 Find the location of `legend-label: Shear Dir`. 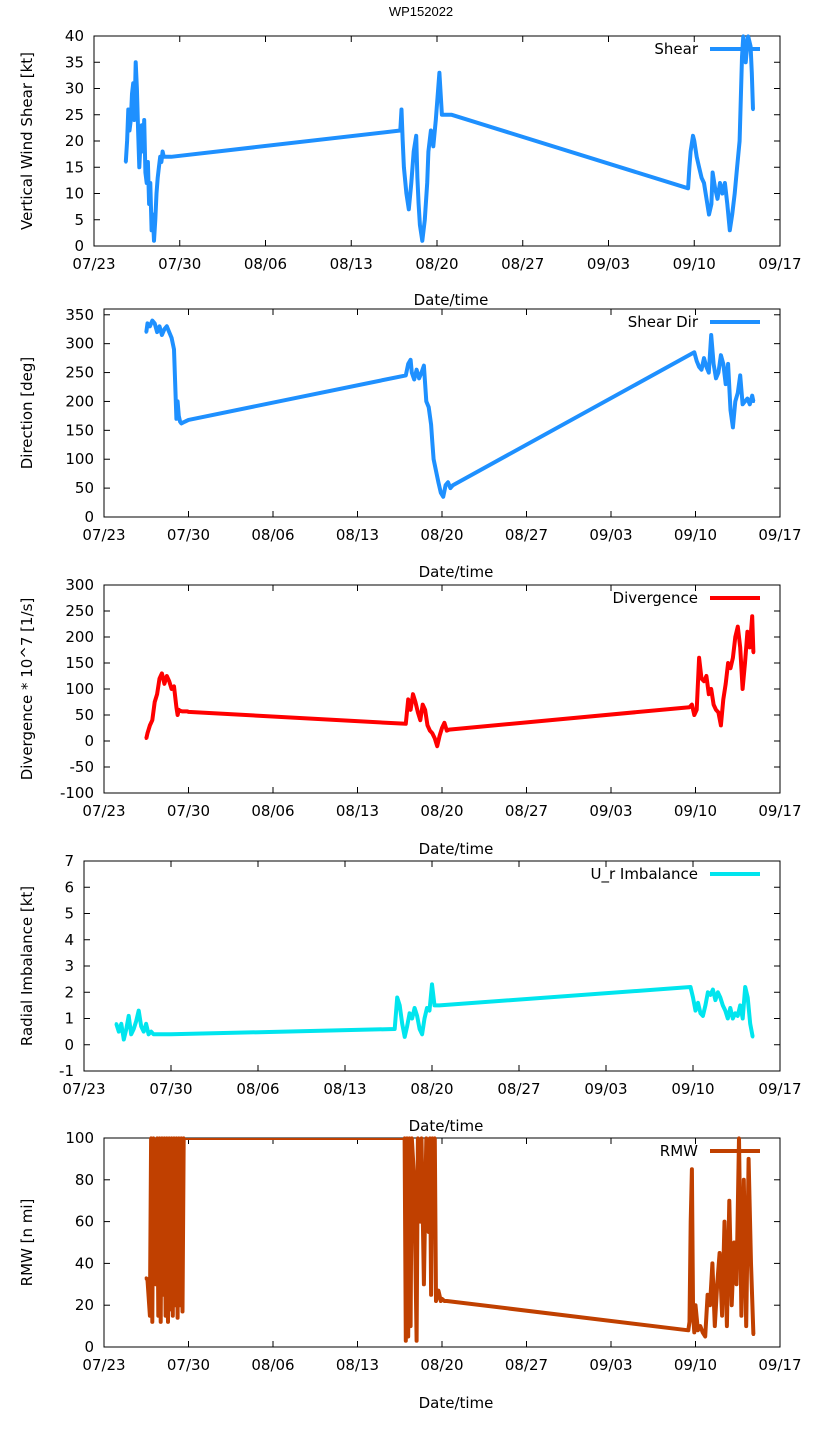

legend-label: Shear Dir is located at coordinates (663, 322).